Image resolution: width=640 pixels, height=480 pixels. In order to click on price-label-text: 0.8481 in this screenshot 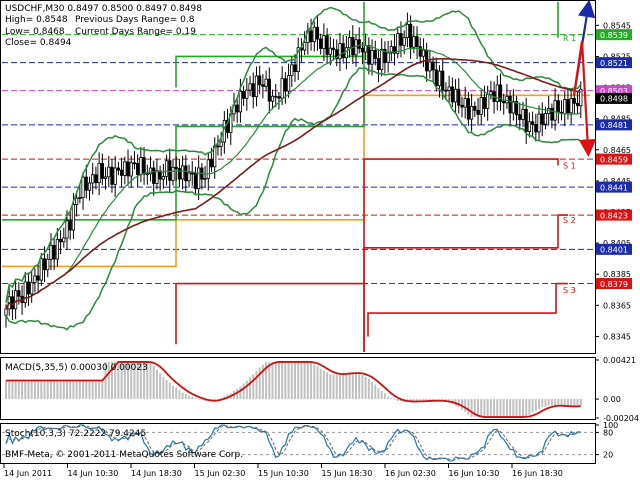, I will do `click(614, 125)`.